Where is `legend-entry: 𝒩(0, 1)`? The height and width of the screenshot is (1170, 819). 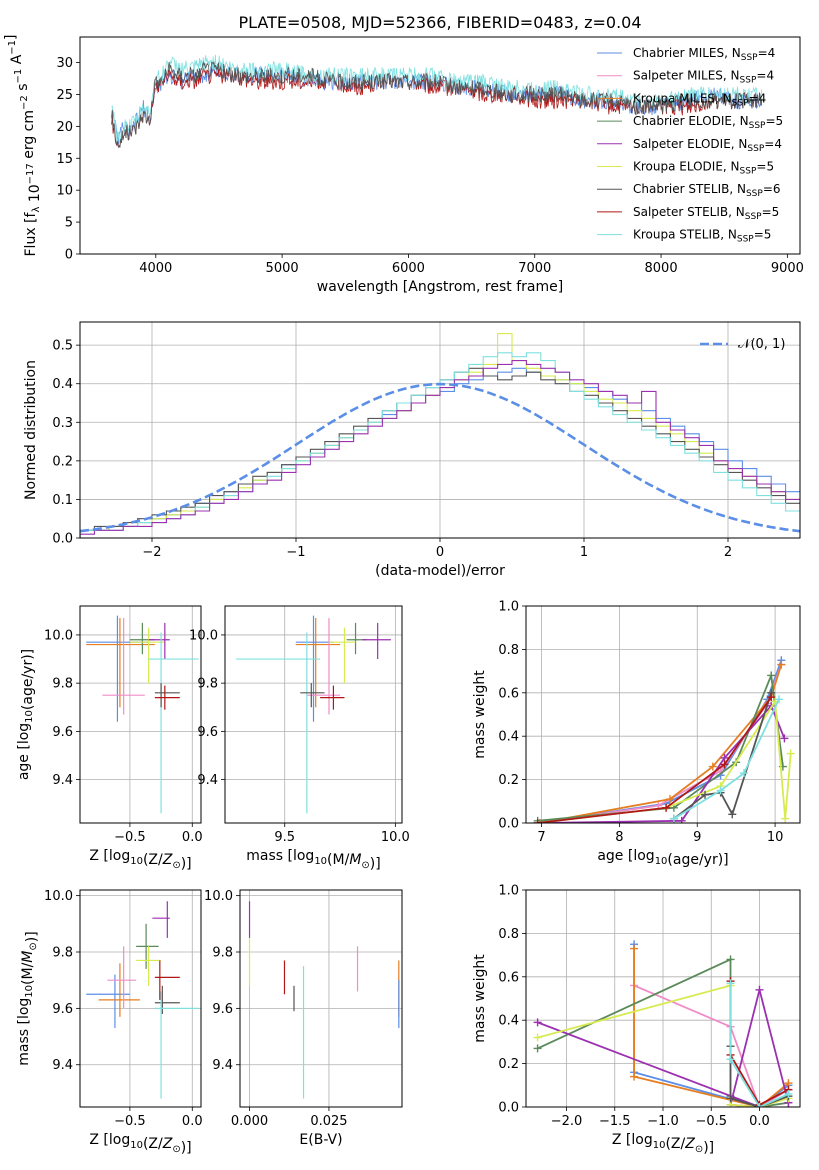
legend-entry: 𝒩(0, 1) is located at coordinates (761, 344).